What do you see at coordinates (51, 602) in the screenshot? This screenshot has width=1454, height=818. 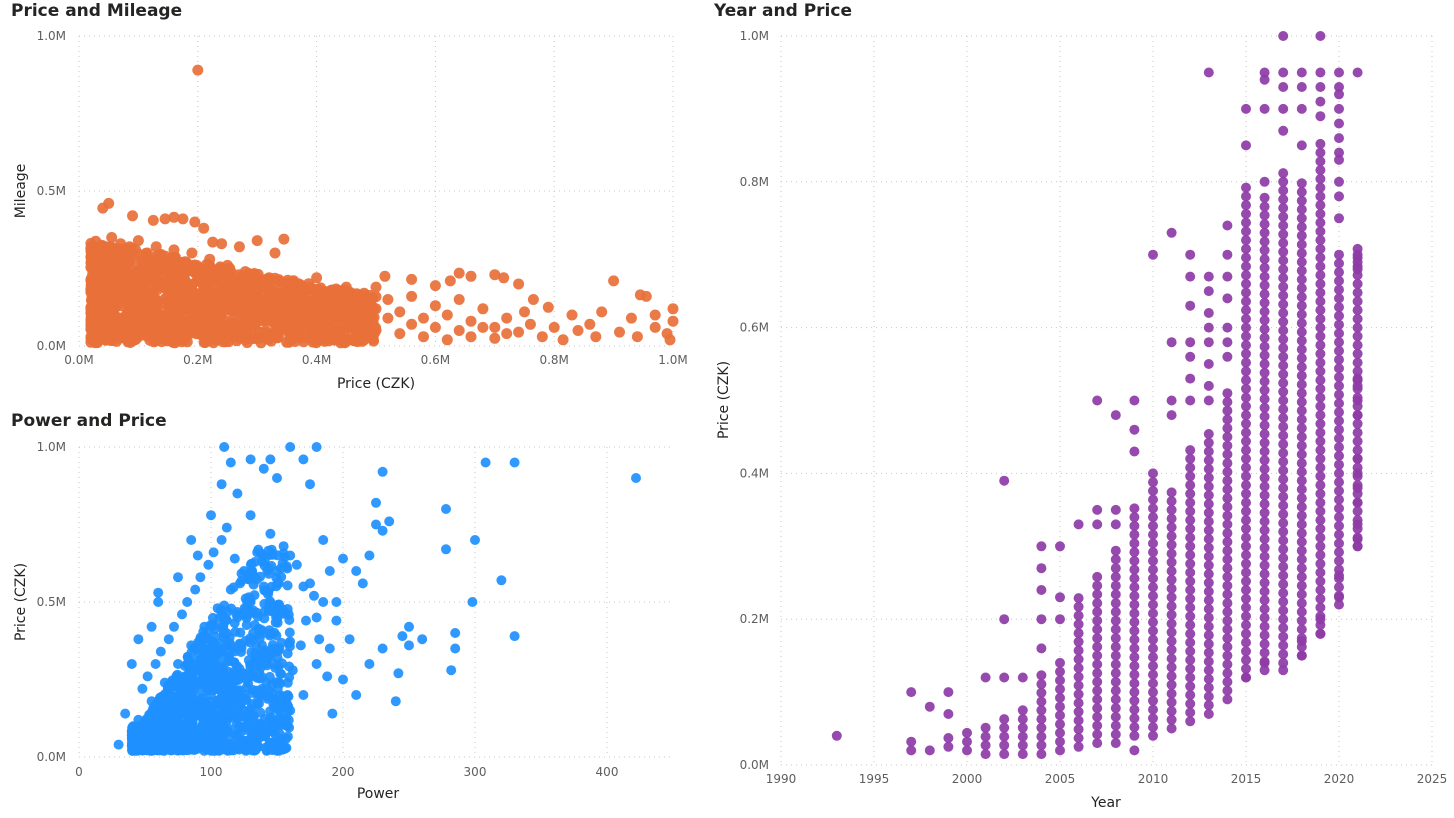 I see `y-tick-label: 0.5M` at bounding box center [51, 602].